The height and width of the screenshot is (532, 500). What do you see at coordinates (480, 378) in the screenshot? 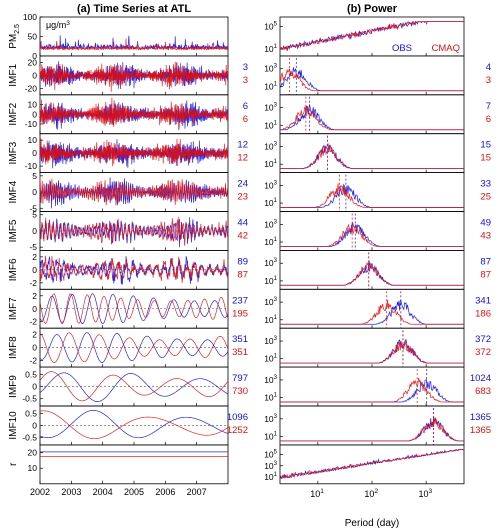
I see `power-obs-period-label: 1024` at bounding box center [480, 378].